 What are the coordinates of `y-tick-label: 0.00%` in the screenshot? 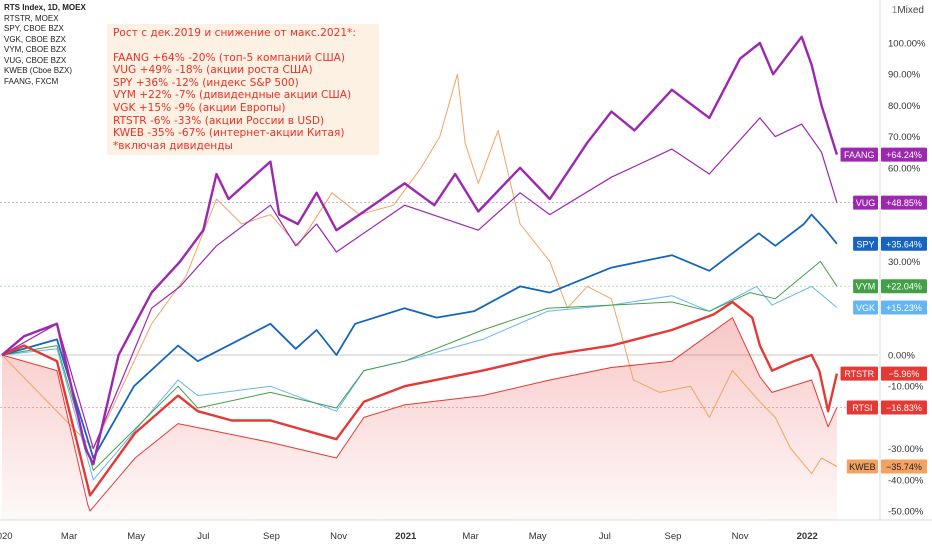 It's located at (901, 356).